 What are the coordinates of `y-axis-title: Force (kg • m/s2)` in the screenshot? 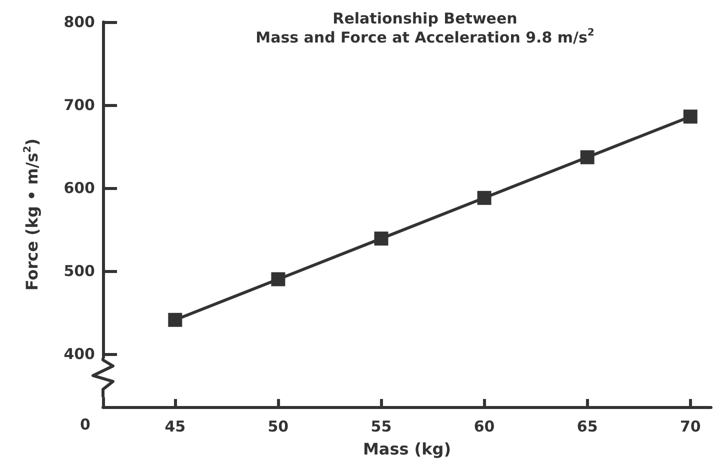 It's located at (32, 214).